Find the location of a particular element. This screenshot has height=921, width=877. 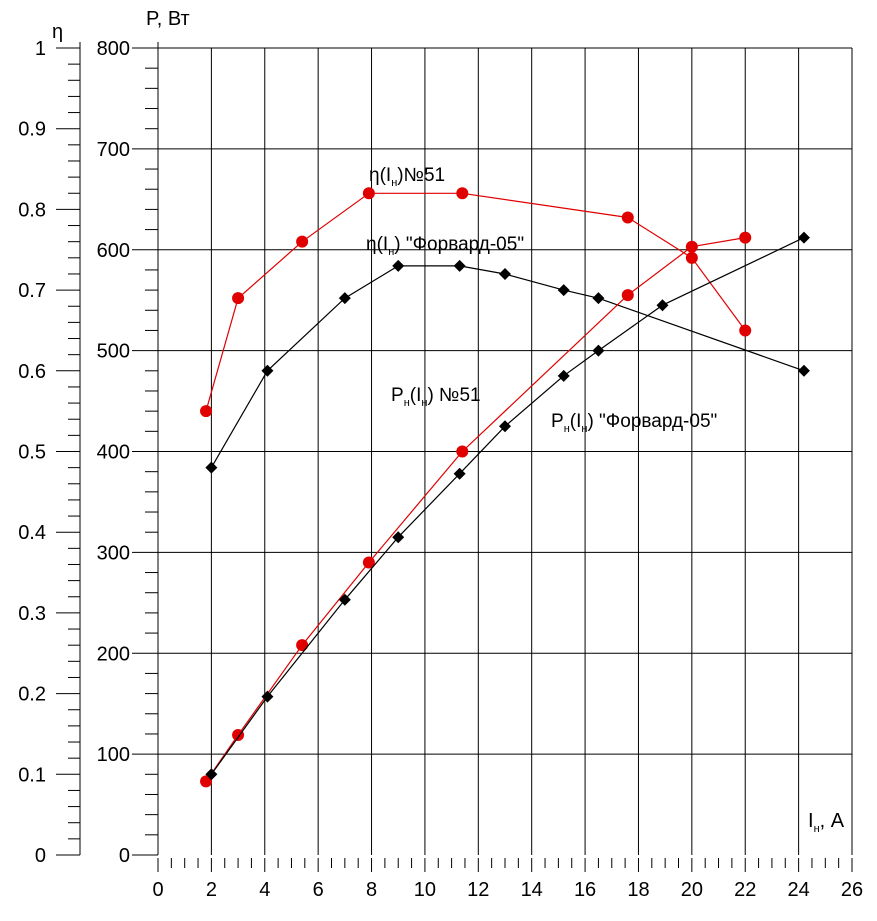

annotation-power-forvard-sub: н is located at coordinates (567, 429).